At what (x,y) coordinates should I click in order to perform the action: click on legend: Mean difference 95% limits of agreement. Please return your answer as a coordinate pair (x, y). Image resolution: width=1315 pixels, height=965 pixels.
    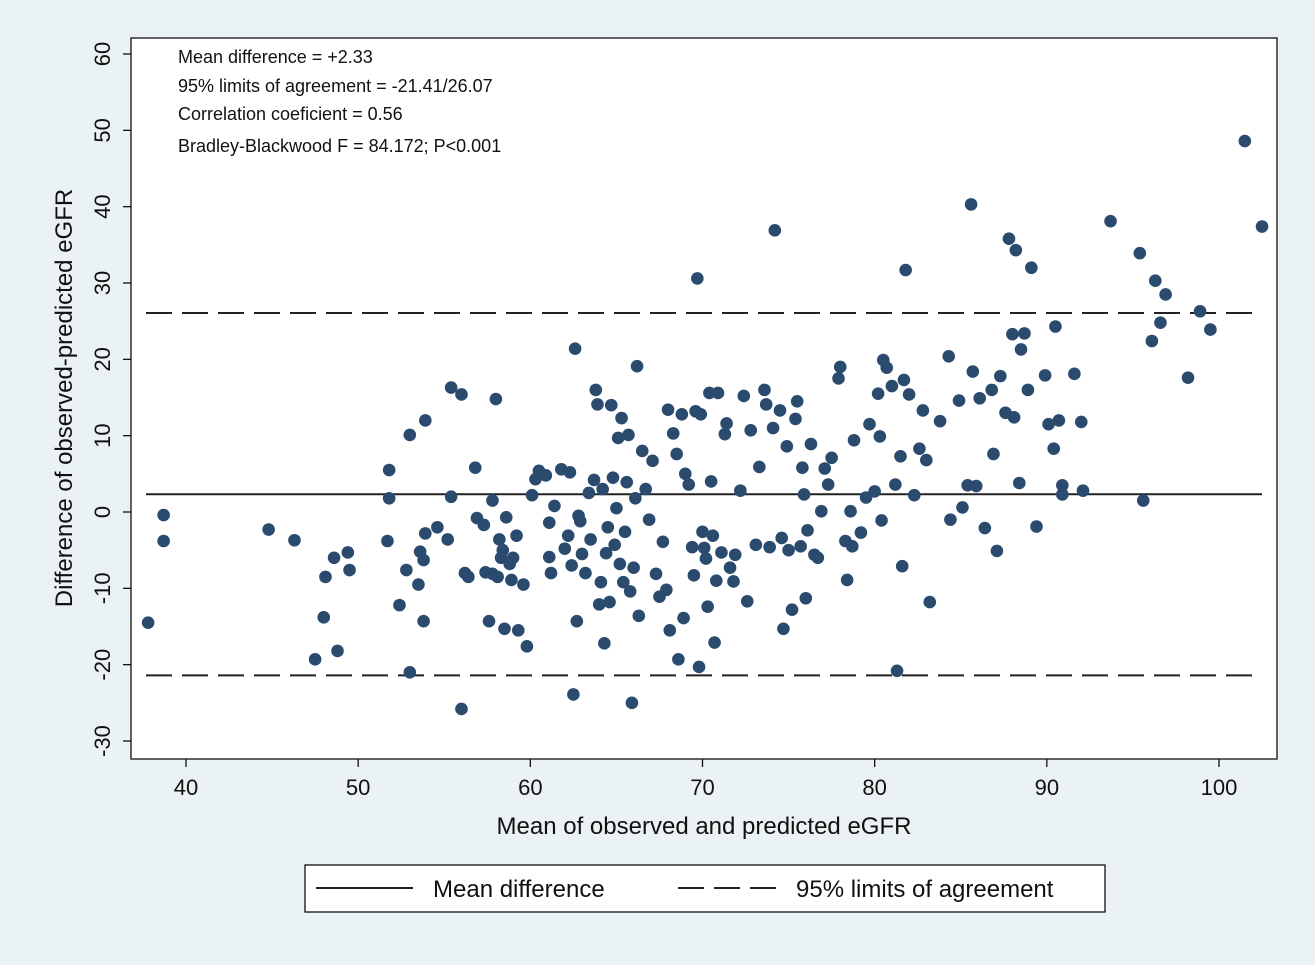
    Looking at the image, I should click on (705, 888).